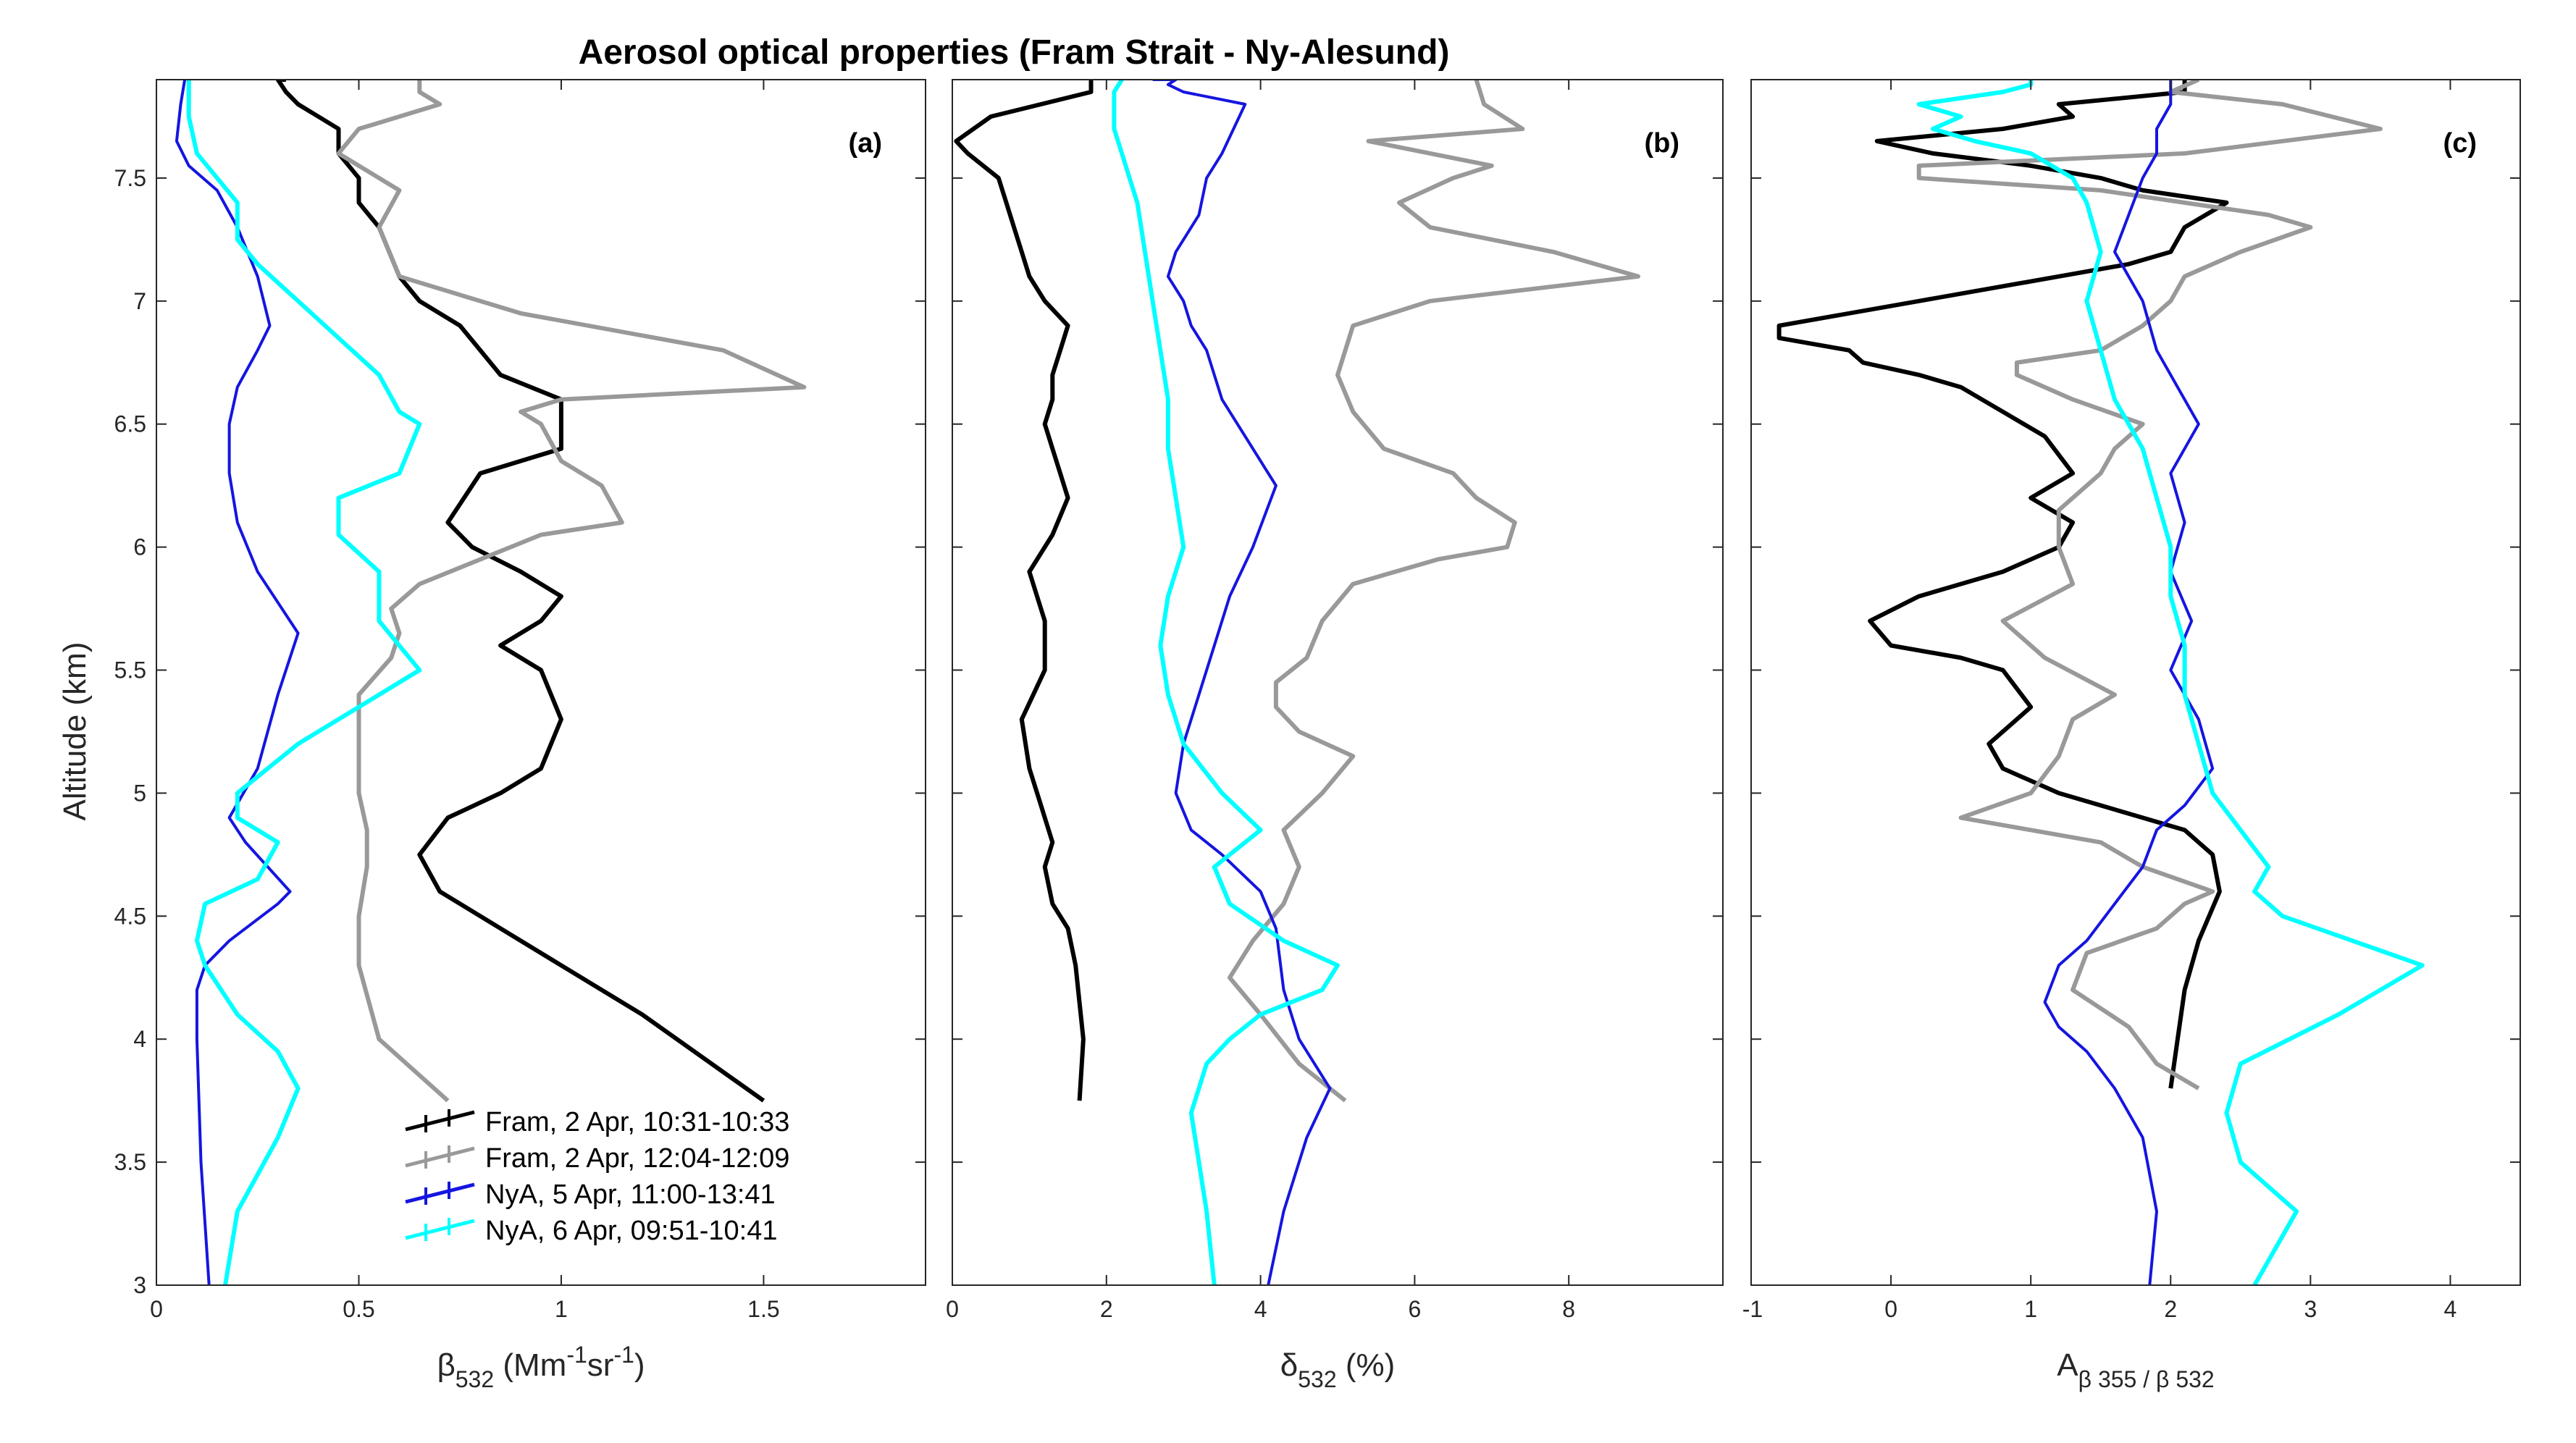  What do you see at coordinates (139, 301) in the screenshot?
I see `y-tick-label: 7` at bounding box center [139, 301].